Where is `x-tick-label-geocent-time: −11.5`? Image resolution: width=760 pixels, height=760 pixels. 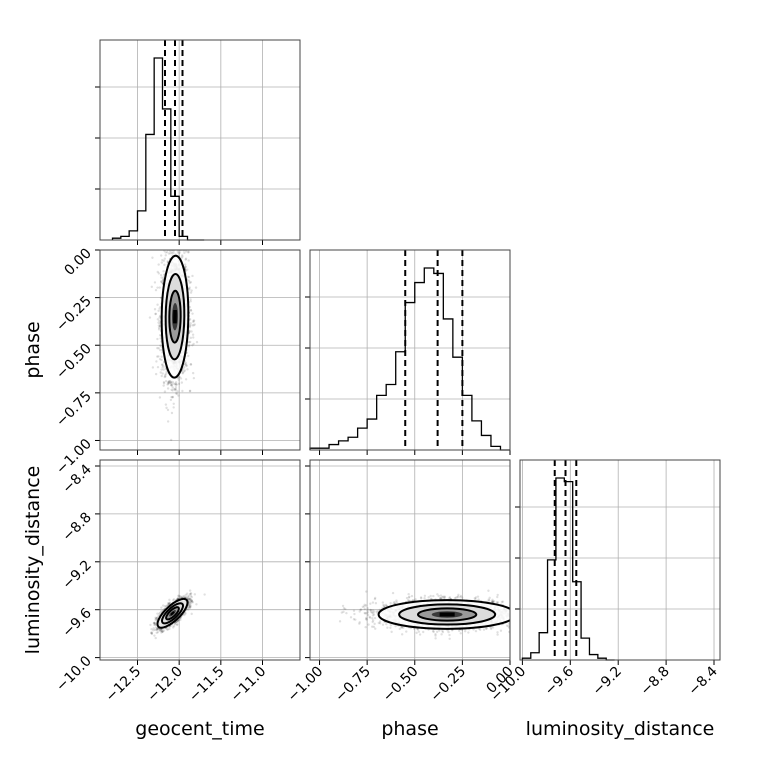
x-tick-label-geocent-time: −11.5 is located at coordinates (207, 685).